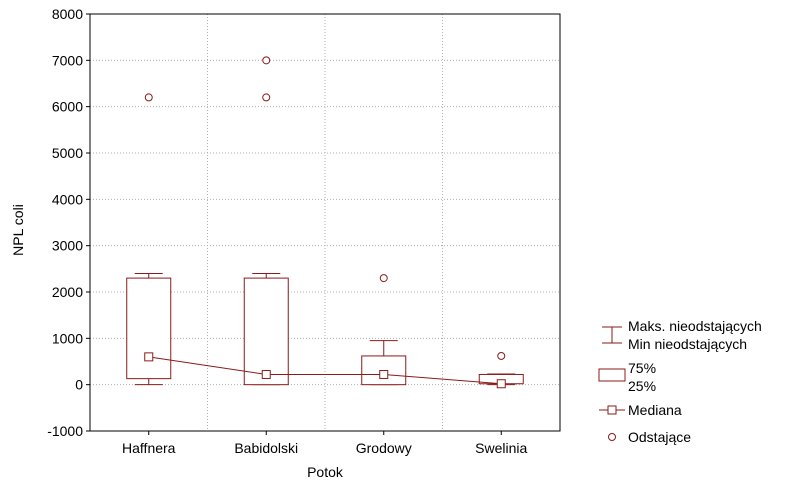 This screenshot has width=790, height=485. Describe the element at coordinates (384, 448) in the screenshot. I see `x-tick-label: Grodowy` at that location.